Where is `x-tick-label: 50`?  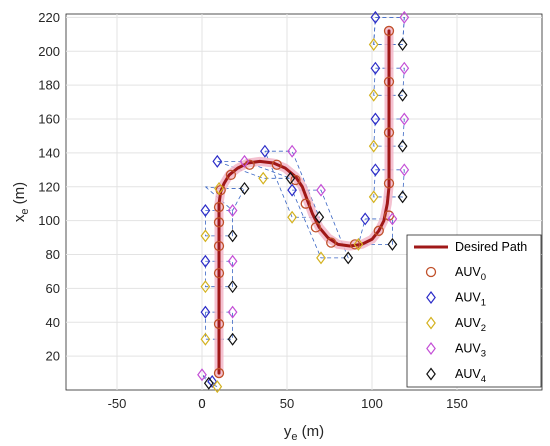 x-tick-label: 50 is located at coordinates (287, 403).